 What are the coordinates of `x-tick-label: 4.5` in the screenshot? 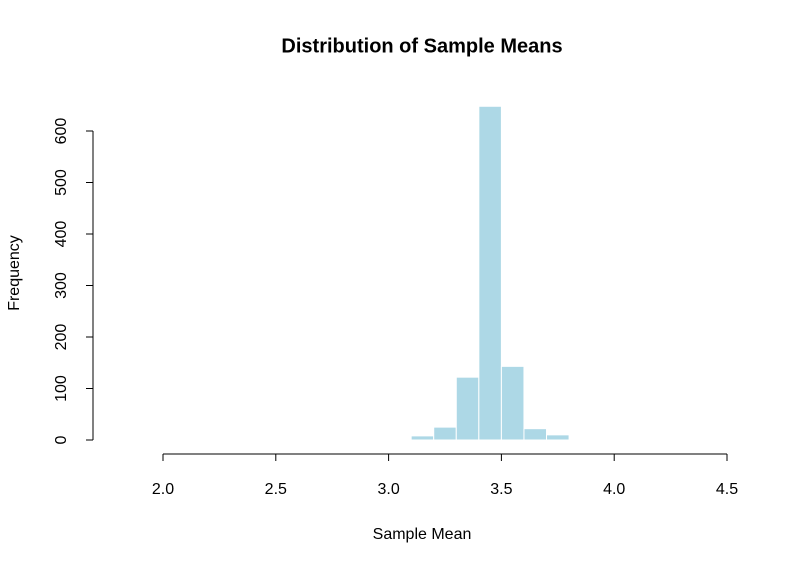 It's located at (727, 489).